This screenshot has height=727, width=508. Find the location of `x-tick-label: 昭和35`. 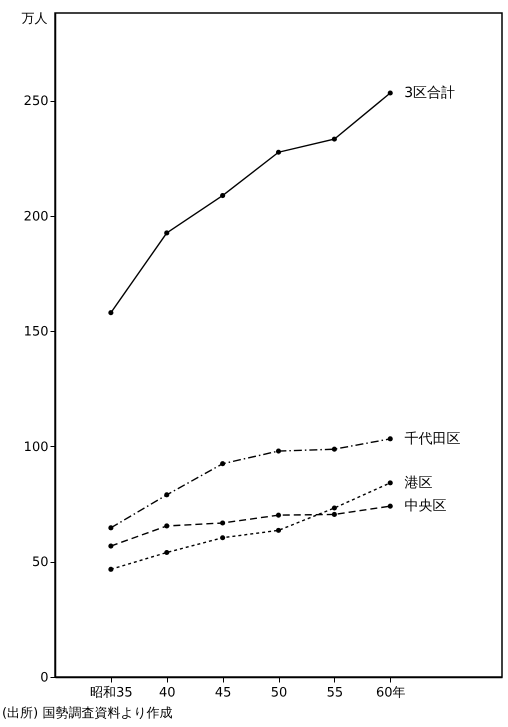

x-tick-label: 昭和35 is located at coordinates (111, 693).